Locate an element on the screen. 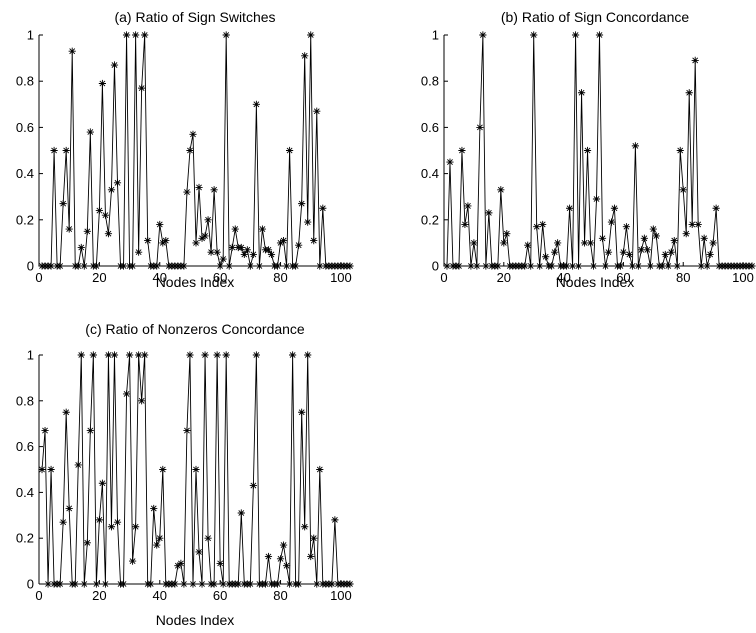 Image resolution: width=756 pixels, height=633 pixels. y-tick-label: 0.4 is located at coordinates (25, 492).